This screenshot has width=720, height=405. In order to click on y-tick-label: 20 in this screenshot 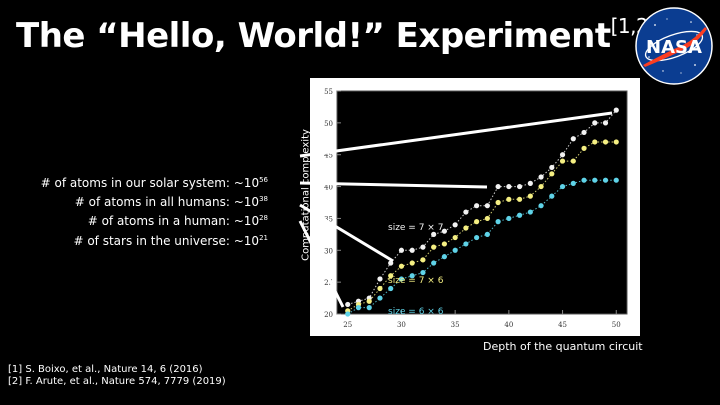, I will do `click(328, 315)`.